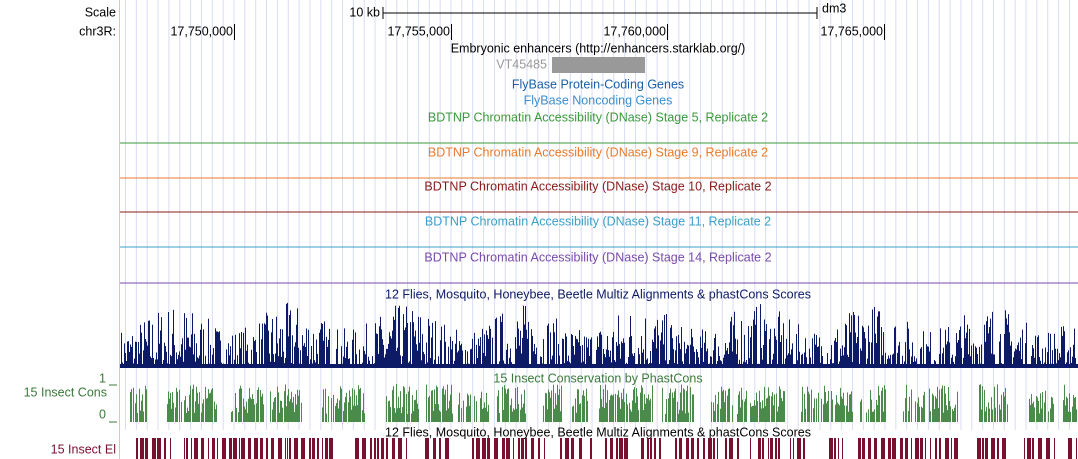 The height and width of the screenshot is (459, 1078). Describe the element at coordinates (598, 84) in the screenshot. I see `track-title: FlyBase Protein-Coding Genes` at that location.